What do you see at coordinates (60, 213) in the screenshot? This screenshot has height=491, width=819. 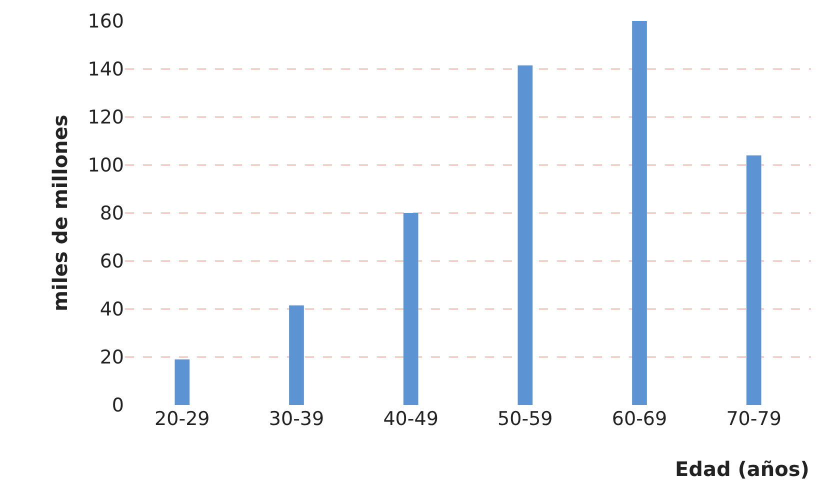 I see `y-axis-title: miles de millones` at bounding box center [60, 213].